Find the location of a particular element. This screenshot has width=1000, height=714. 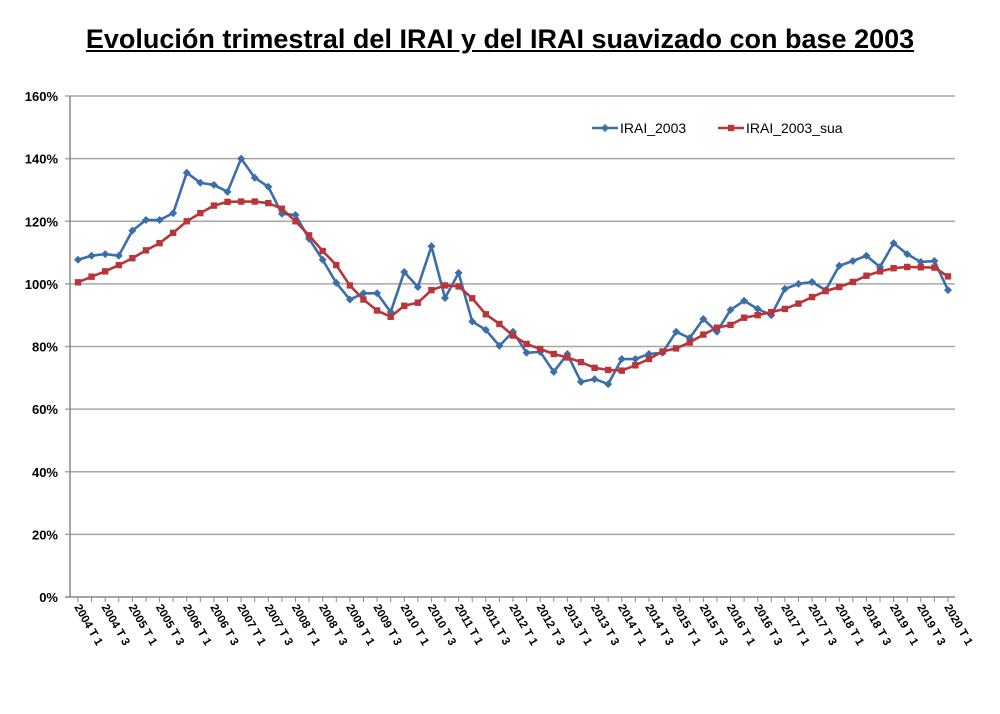

legend: IRAI_2003 IRAI_2003_sua is located at coordinates (717, 128).